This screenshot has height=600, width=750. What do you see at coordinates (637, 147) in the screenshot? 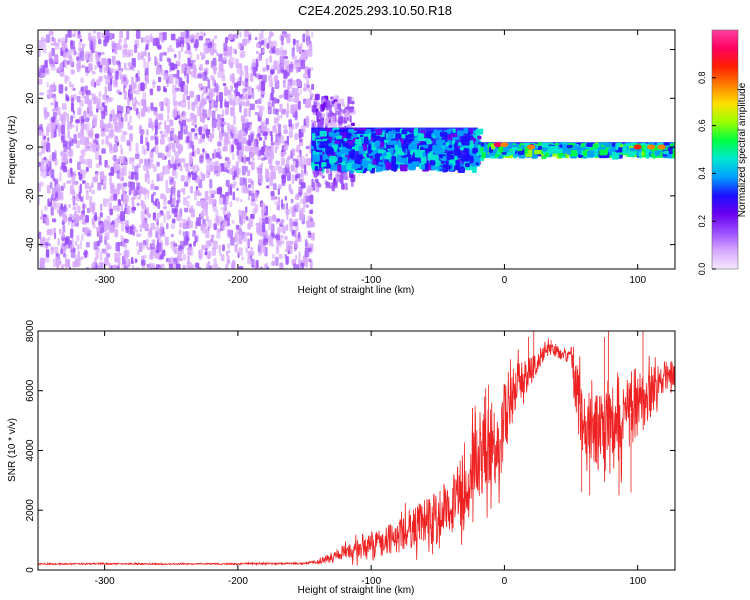
I see `spectrogram-hotspot` at bounding box center [637, 147].